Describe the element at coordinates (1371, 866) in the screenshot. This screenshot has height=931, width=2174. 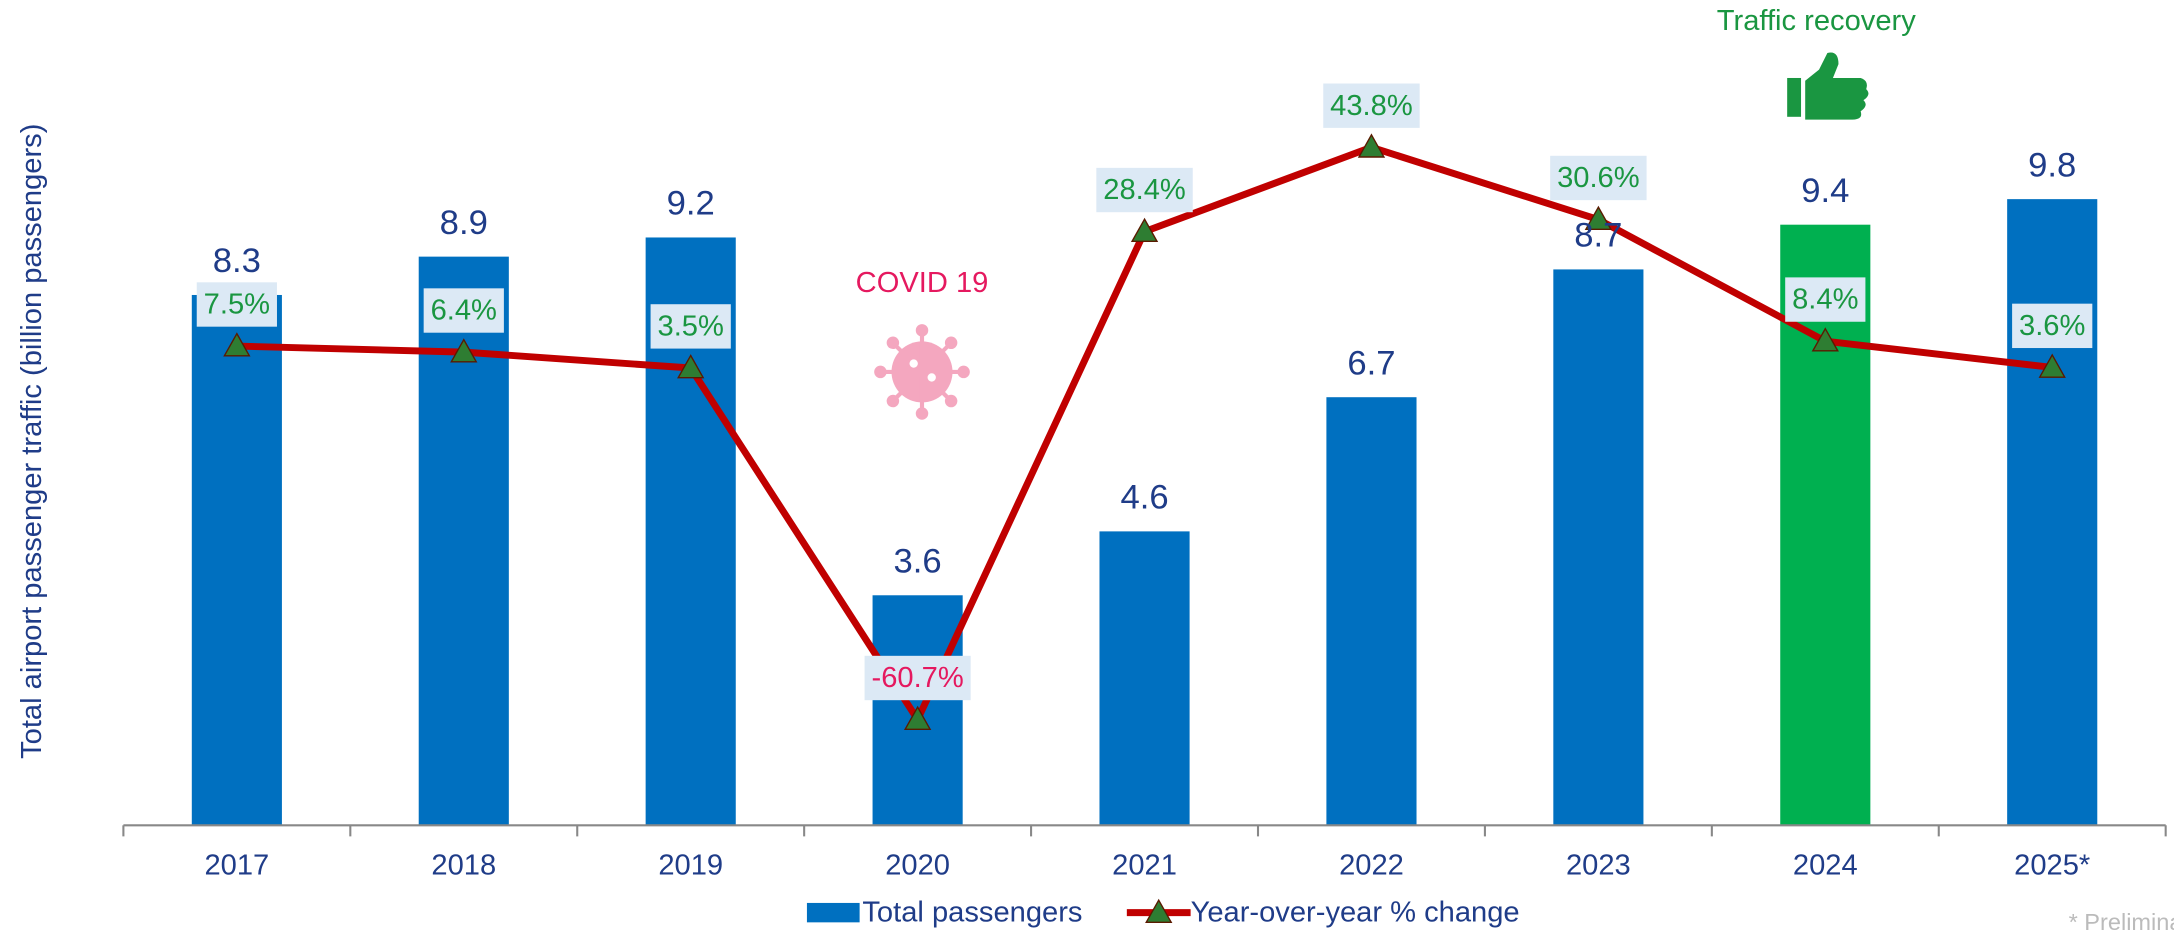
I see `x-tick-label: 2022` at that location.